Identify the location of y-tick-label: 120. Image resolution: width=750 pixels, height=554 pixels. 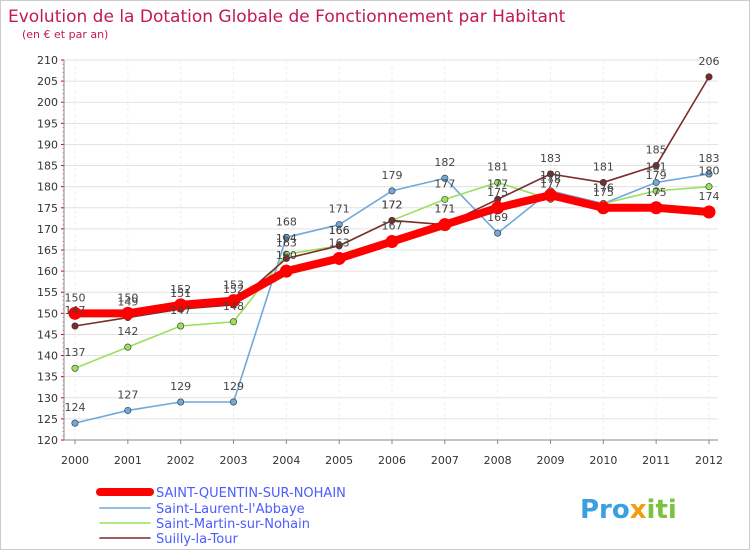
(47, 440).